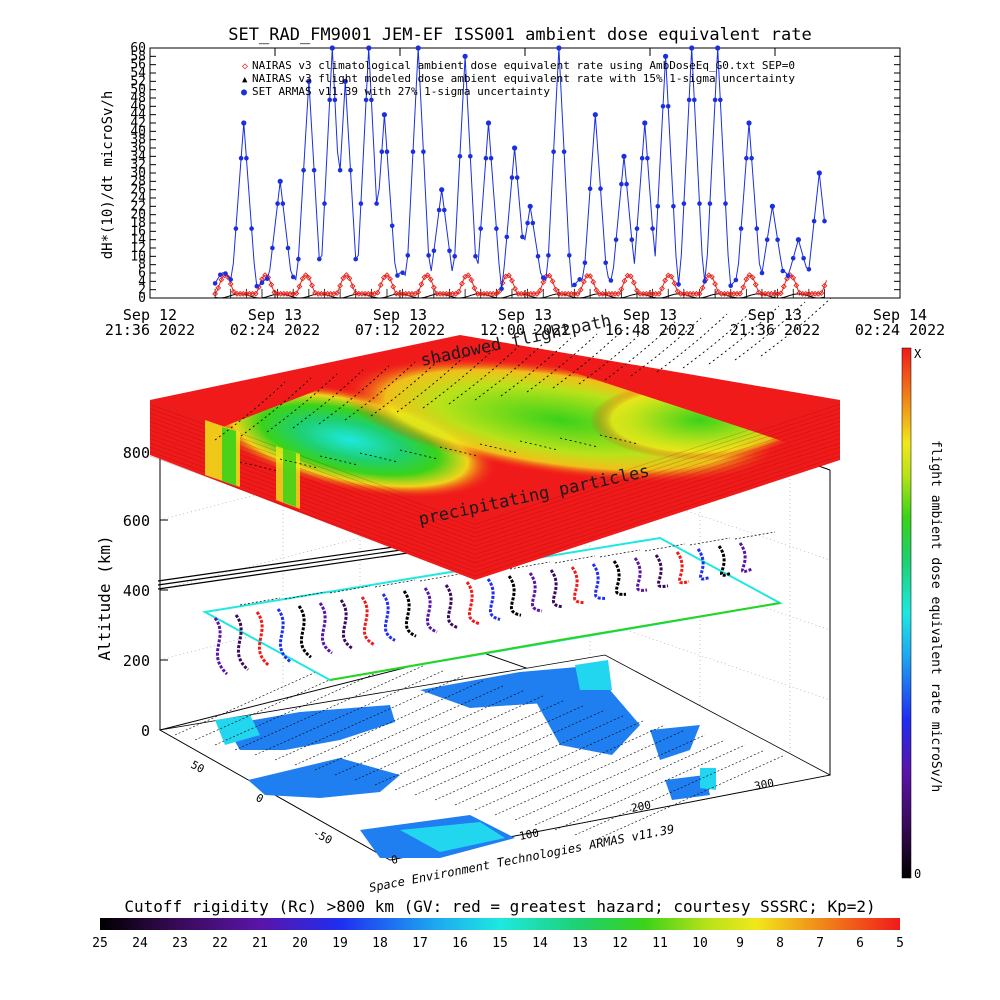 This screenshot has width=1000, height=1000. Describe the element at coordinates (244, 92) in the screenshot. I see `legend-symbol: ●` at that location.